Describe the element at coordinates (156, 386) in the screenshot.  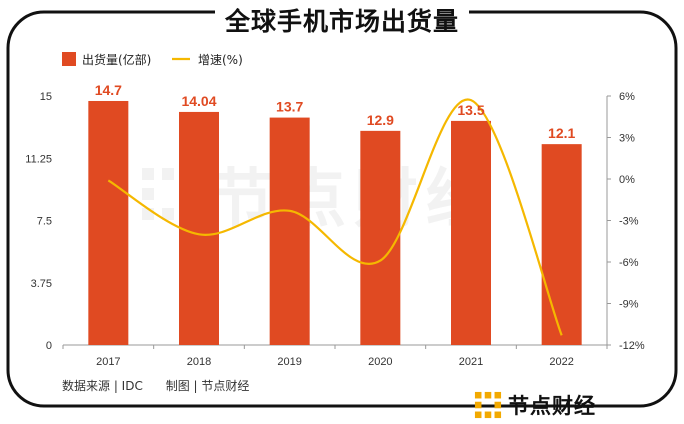
I see `source-note: 数据来源 | IDC 制图 | 节点财经` at that location.